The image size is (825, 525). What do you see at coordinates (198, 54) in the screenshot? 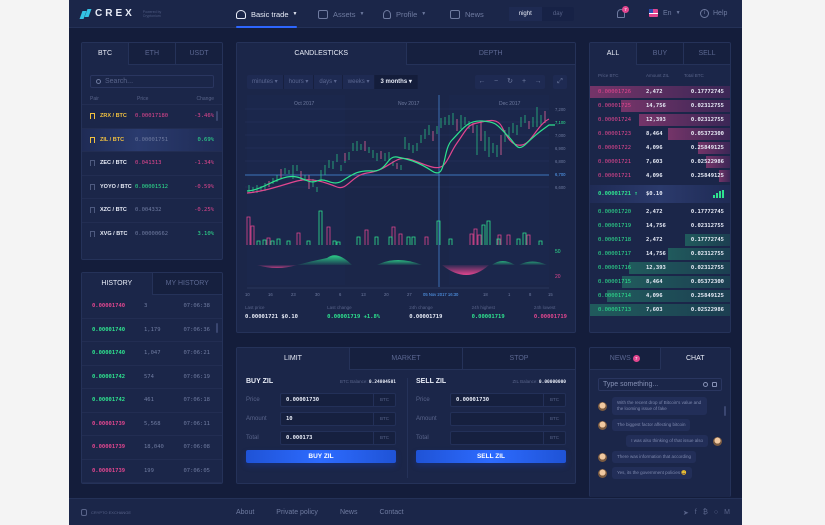
I see `tab-usdt: USDT` at bounding box center [198, 54].